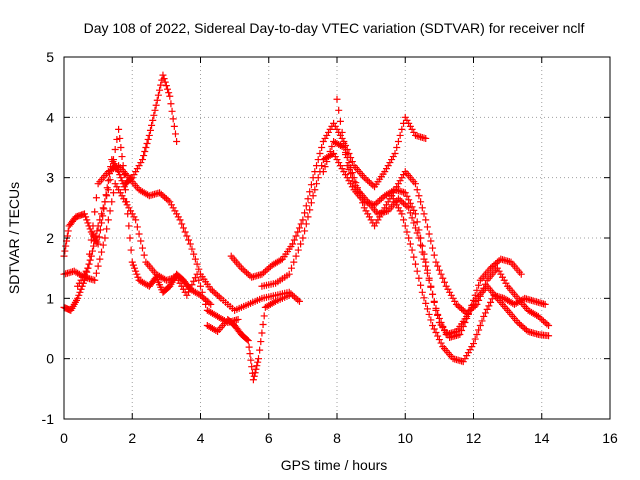 The width and height of the screenshot is (640, 480). I want to click on y-axis-label: SDTVAR / TECUs, so click(14, 238).